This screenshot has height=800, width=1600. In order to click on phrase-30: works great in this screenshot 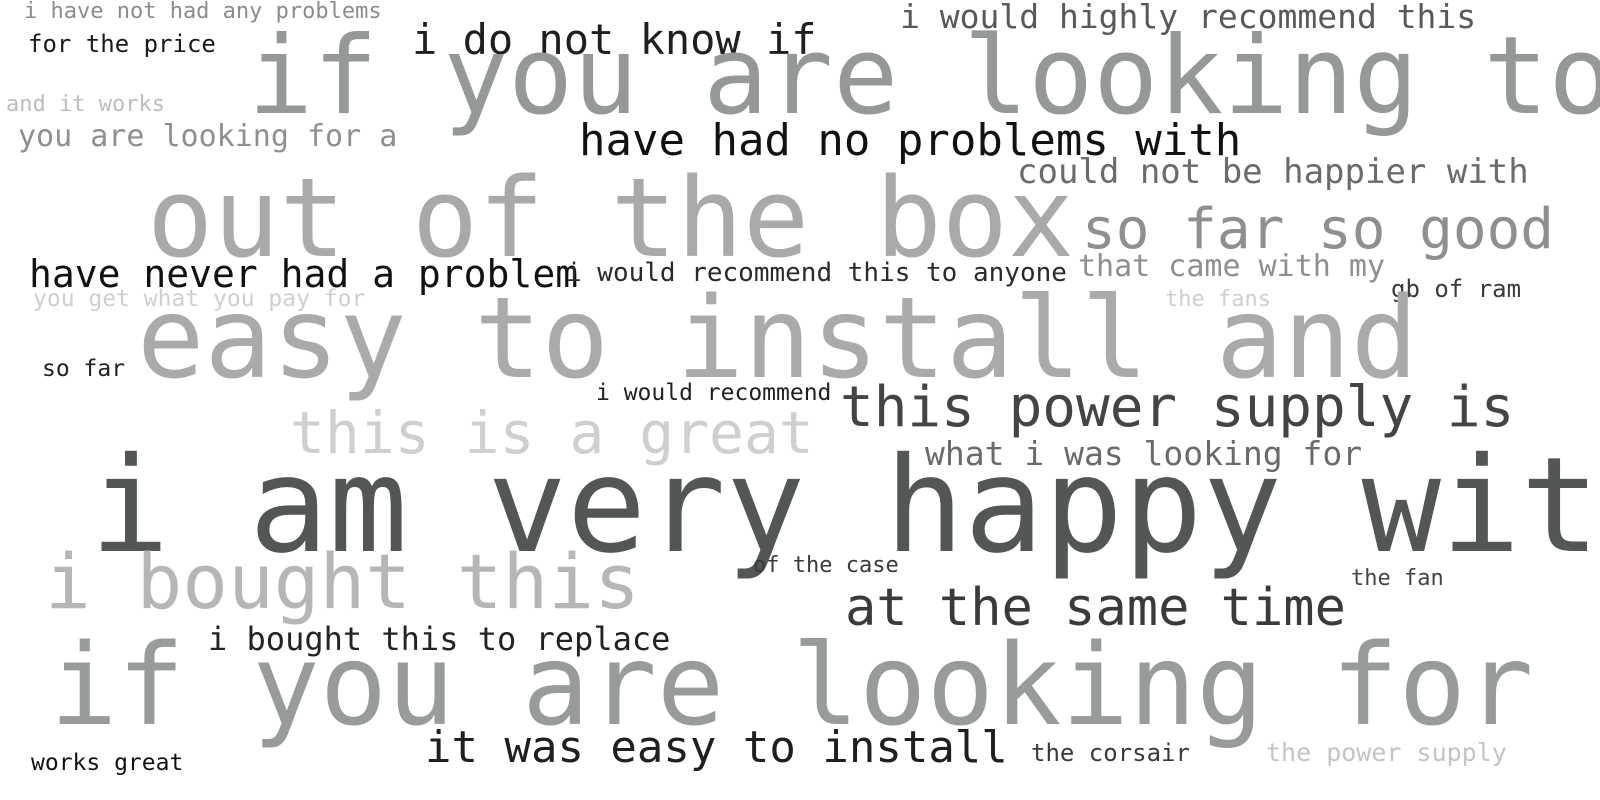, I will do `click(107, 763)`.